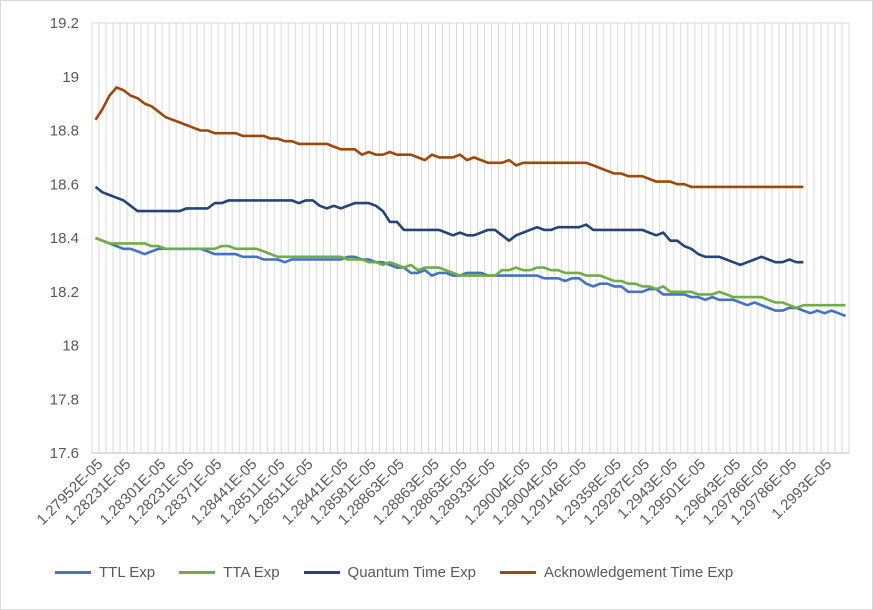  What do you see at coordinates (64, 23) in the screenshot?
I see `y-tick-label: 19.2` at bounding box center [64, 23].